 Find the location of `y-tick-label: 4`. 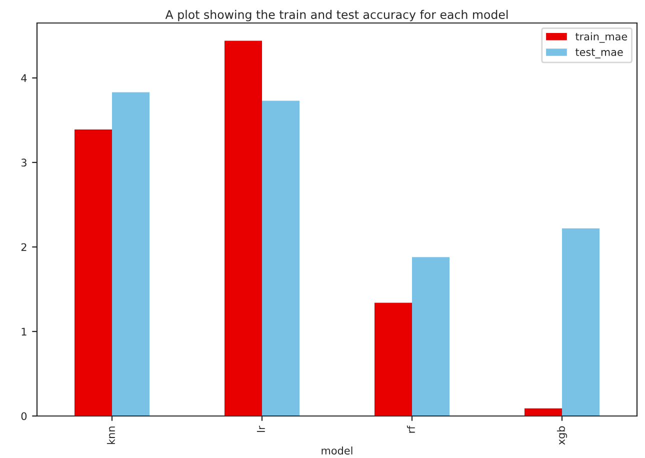

y-tick-label: 4 is located at coordinates (24, 78).